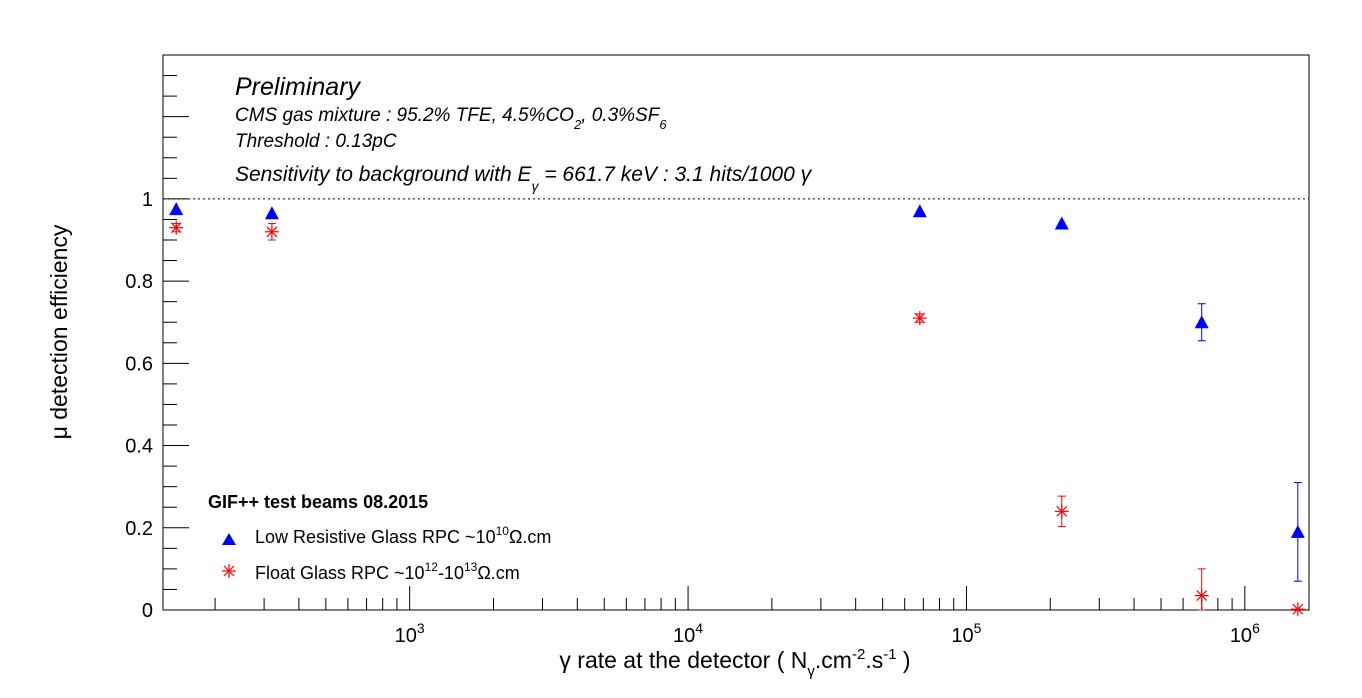  What do you see at coordinates (147, 611) in the screenshot?
I see `y-tick-label: 0` at bounding box center [147, 611].